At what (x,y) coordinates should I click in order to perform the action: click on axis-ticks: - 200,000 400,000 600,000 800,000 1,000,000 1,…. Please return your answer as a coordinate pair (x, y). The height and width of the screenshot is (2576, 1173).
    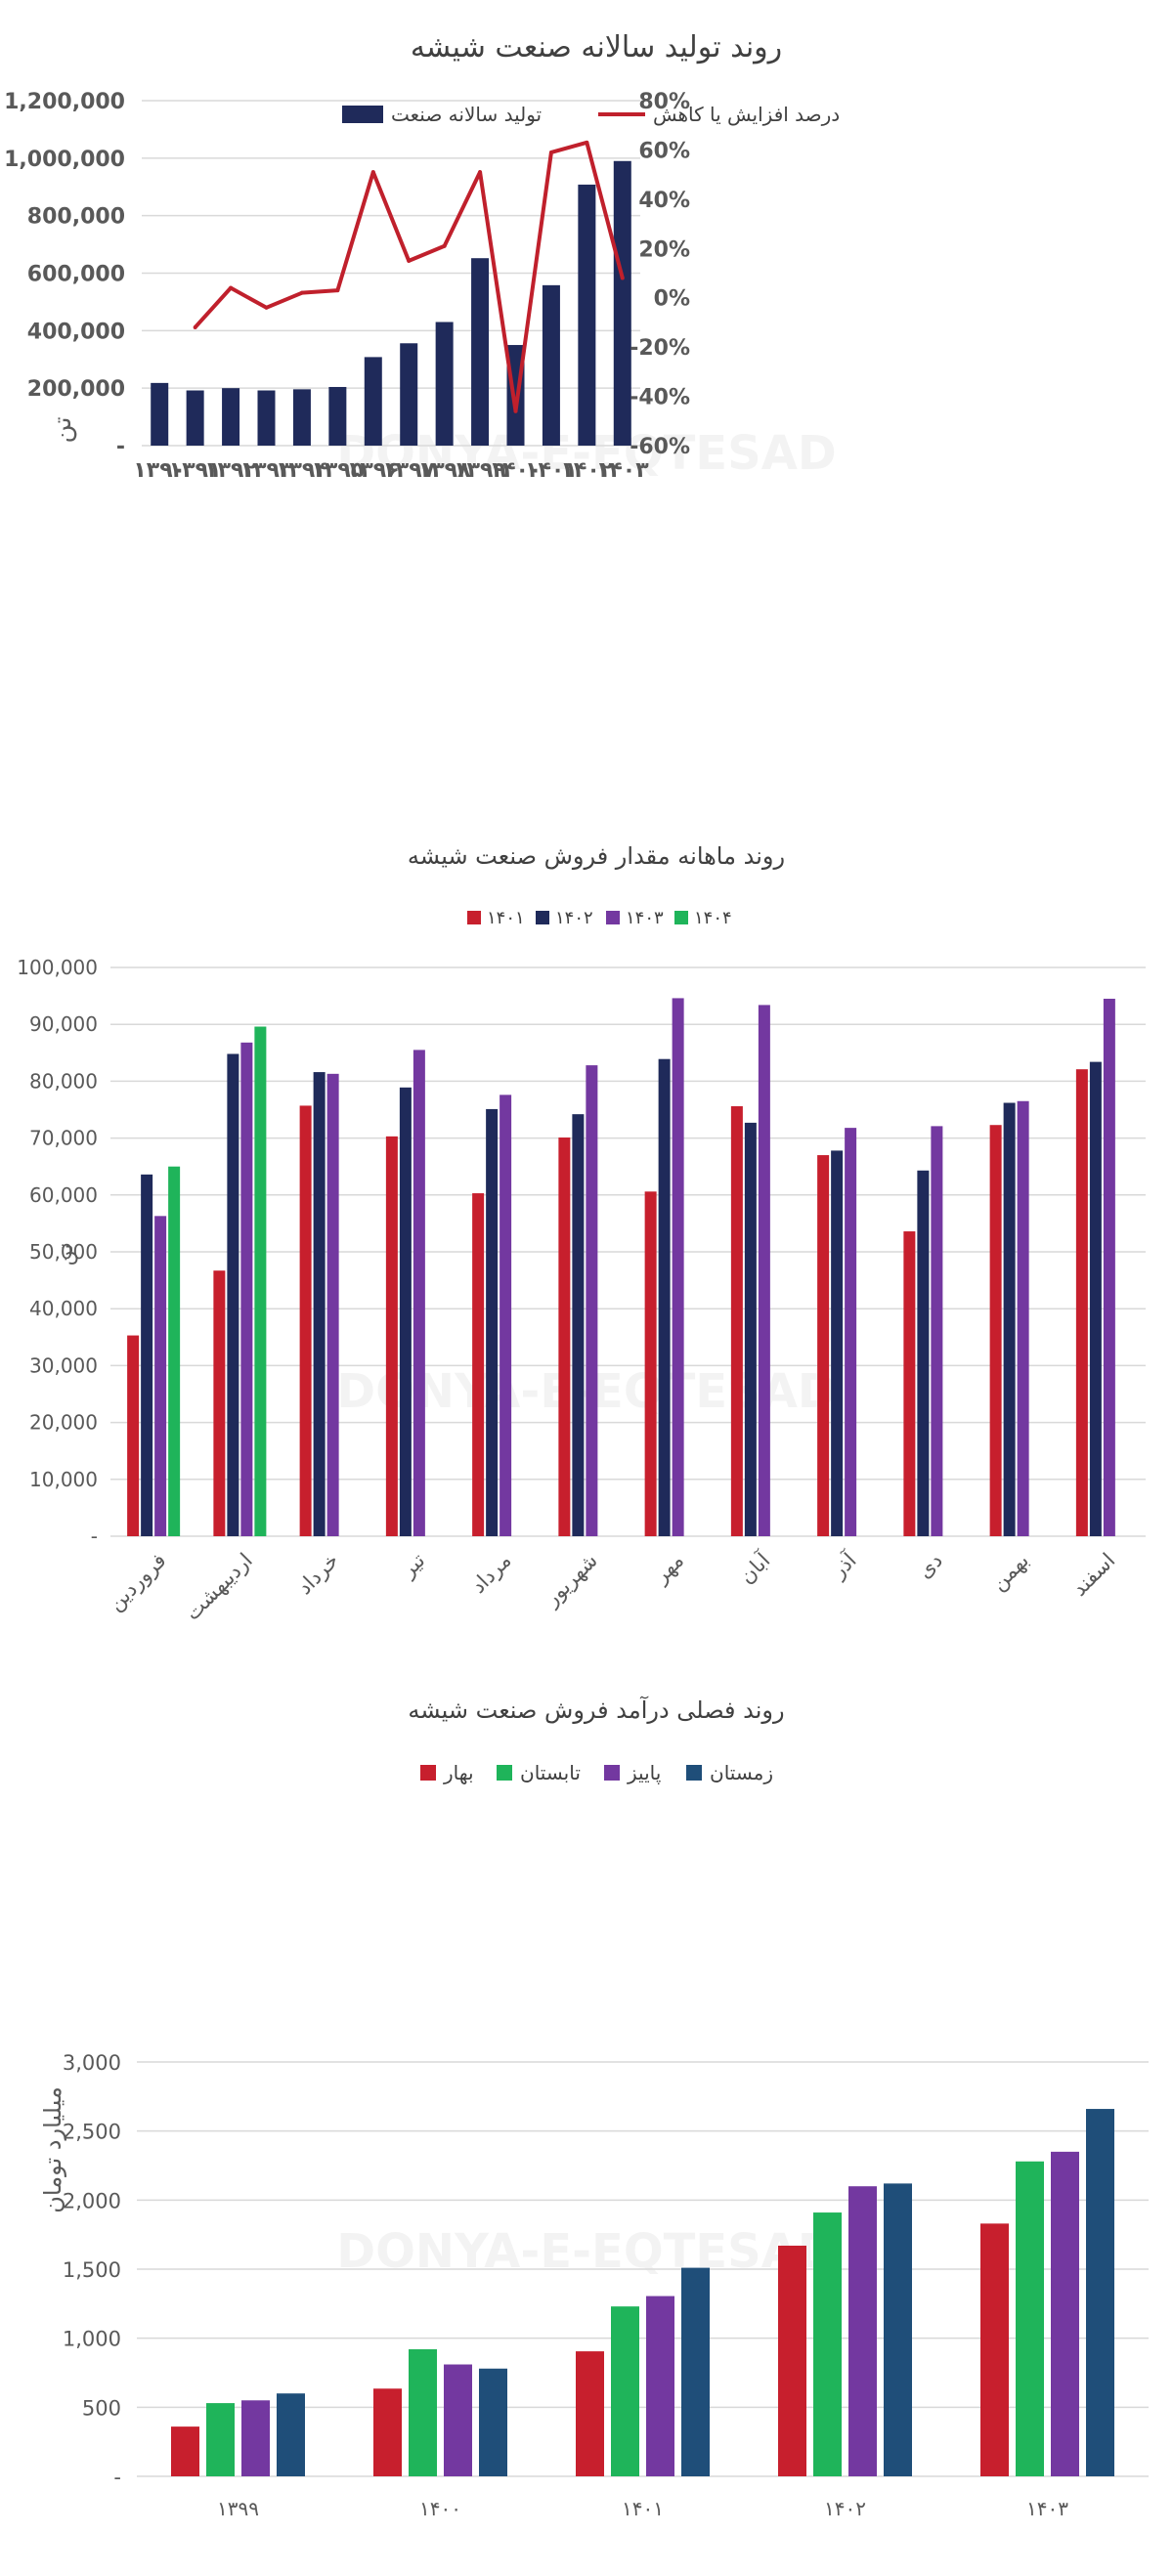
    Looking at the image, I should click on (347, 287).